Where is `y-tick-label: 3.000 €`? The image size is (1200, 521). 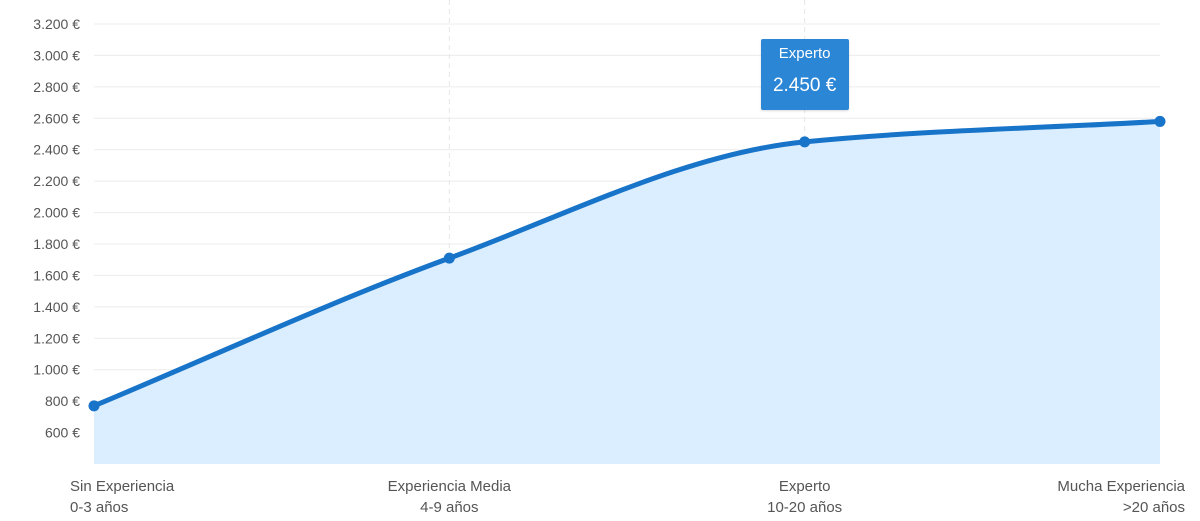
y-tick-label: 3.000 € is located at coordinates (56, 55).